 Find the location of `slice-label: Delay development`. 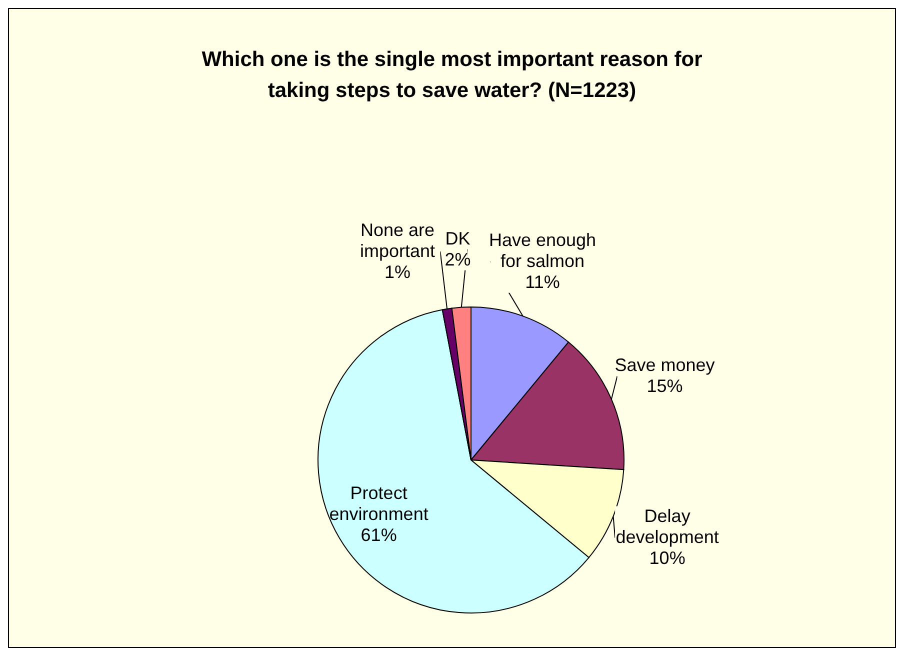

slice-label: Delay development is located at coordinates (667, 527).